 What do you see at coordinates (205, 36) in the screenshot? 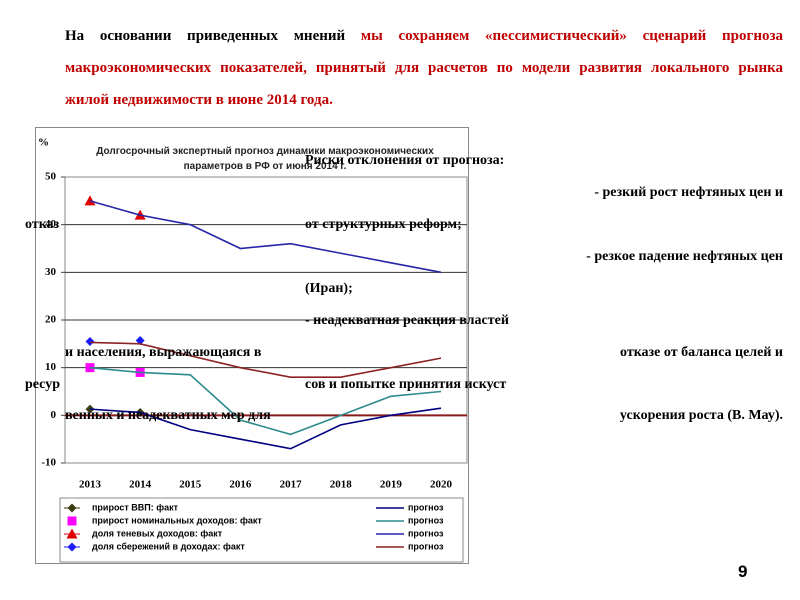
I see `intro-plain: На основании приведенных мнений` at bounding box center [205, 36].